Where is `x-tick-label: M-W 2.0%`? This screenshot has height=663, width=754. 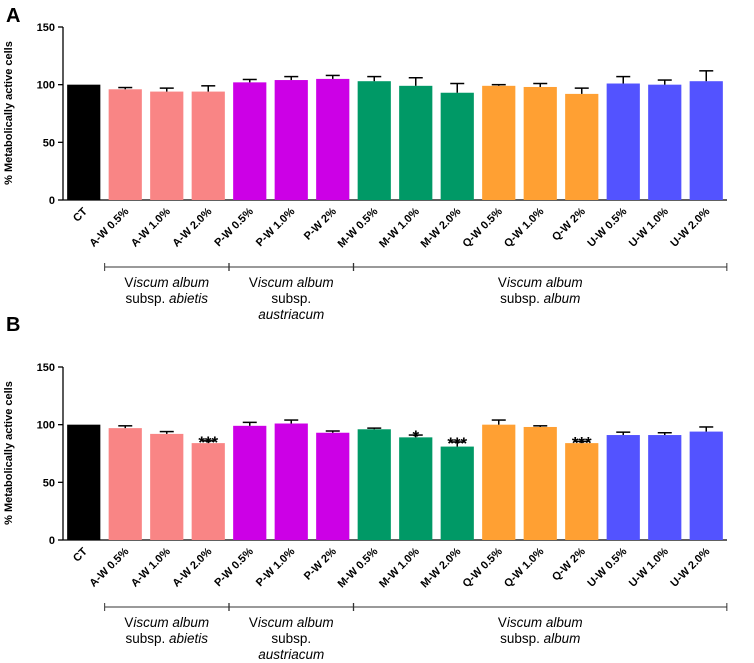
x-tick-label: M-W 2.0% is located at coordinates (441, 227).